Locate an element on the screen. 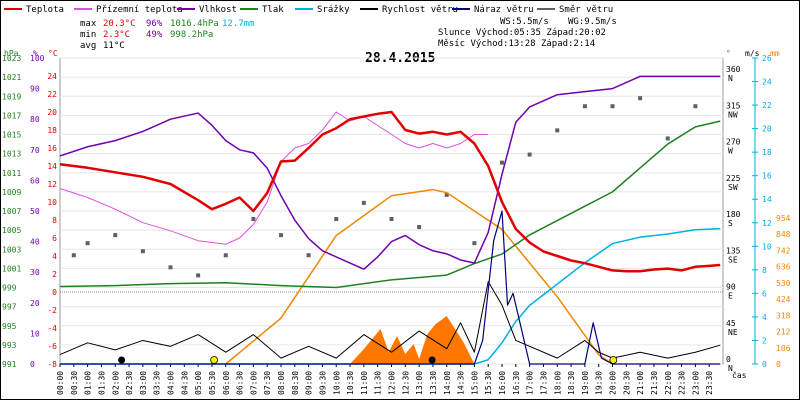  x-tick-label: 01:30 is located at coordinates (101, 383).